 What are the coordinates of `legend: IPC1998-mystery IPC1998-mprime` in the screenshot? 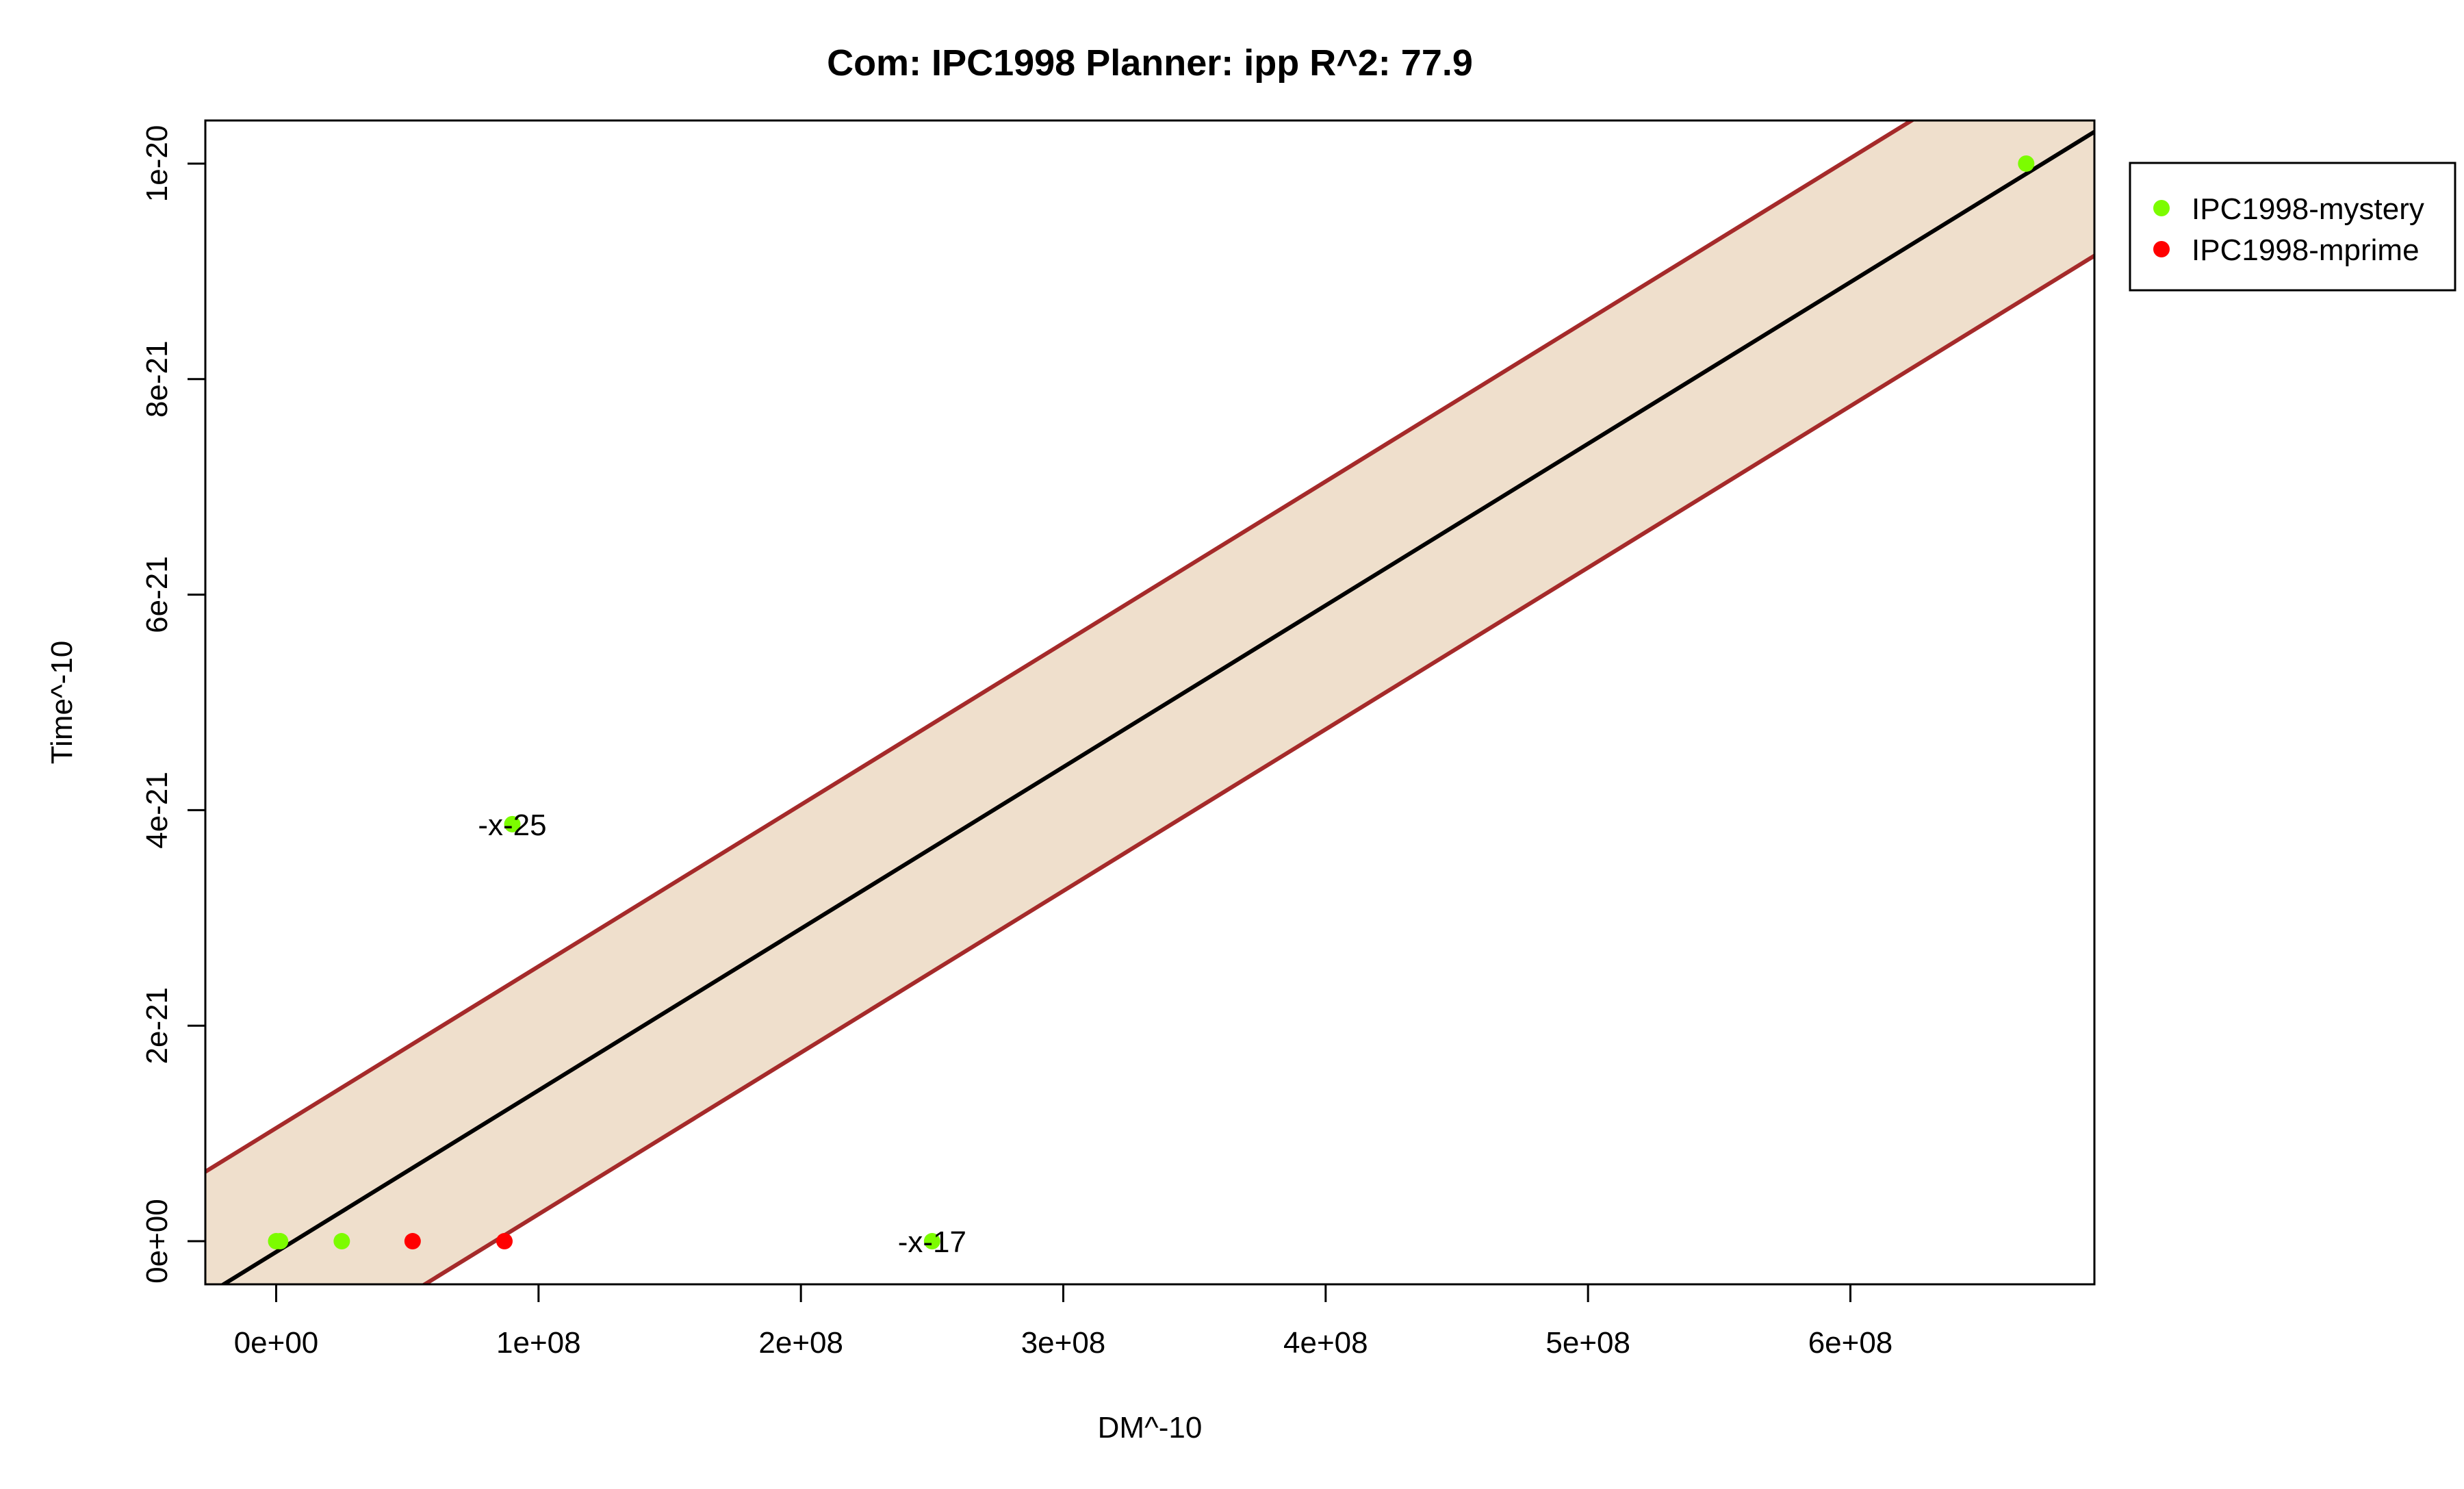 It's located at (2292, 227).